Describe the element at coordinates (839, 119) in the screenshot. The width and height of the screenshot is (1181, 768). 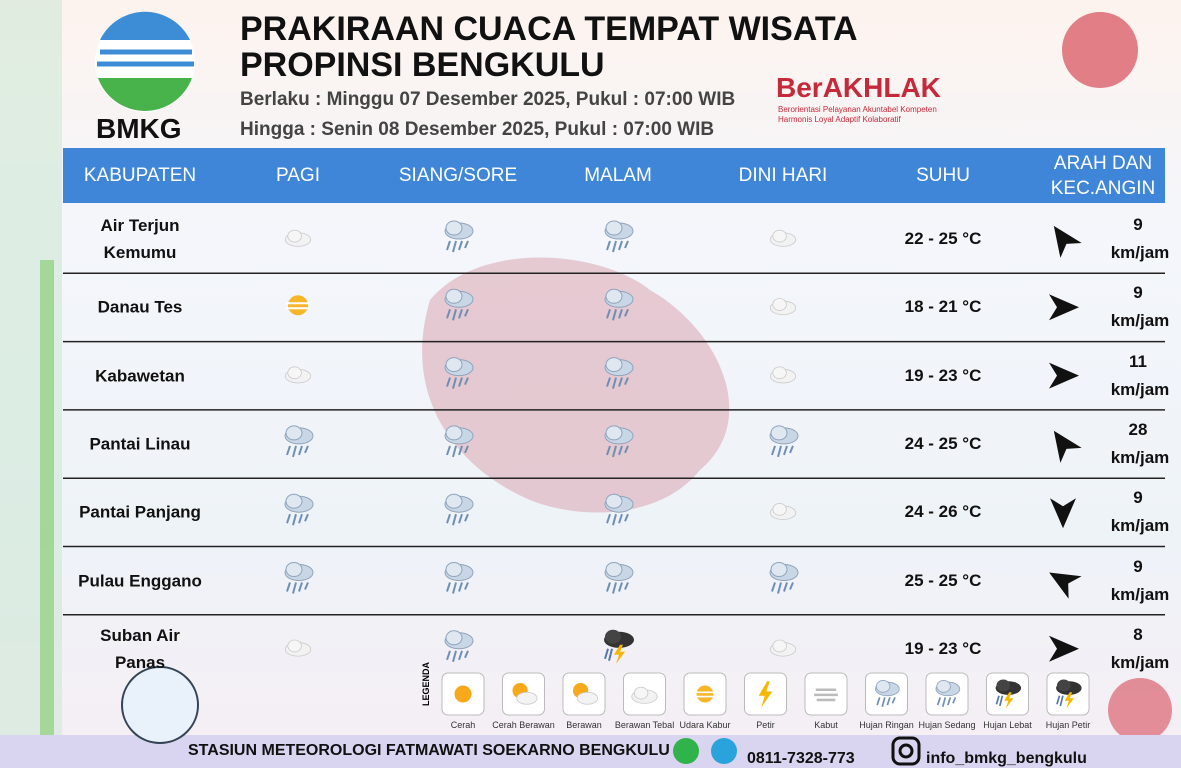
I see `berakhlak-line: Harmonis Loyal Adaptif Kolaboratif` at that location.